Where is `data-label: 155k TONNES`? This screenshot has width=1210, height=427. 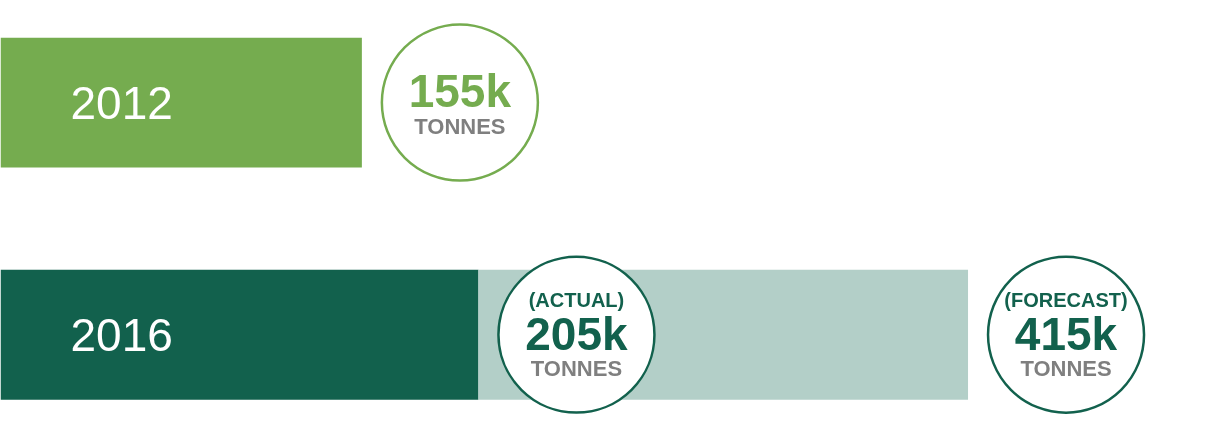
data-label: 155k TONNES is located at coordinates (460, 102).